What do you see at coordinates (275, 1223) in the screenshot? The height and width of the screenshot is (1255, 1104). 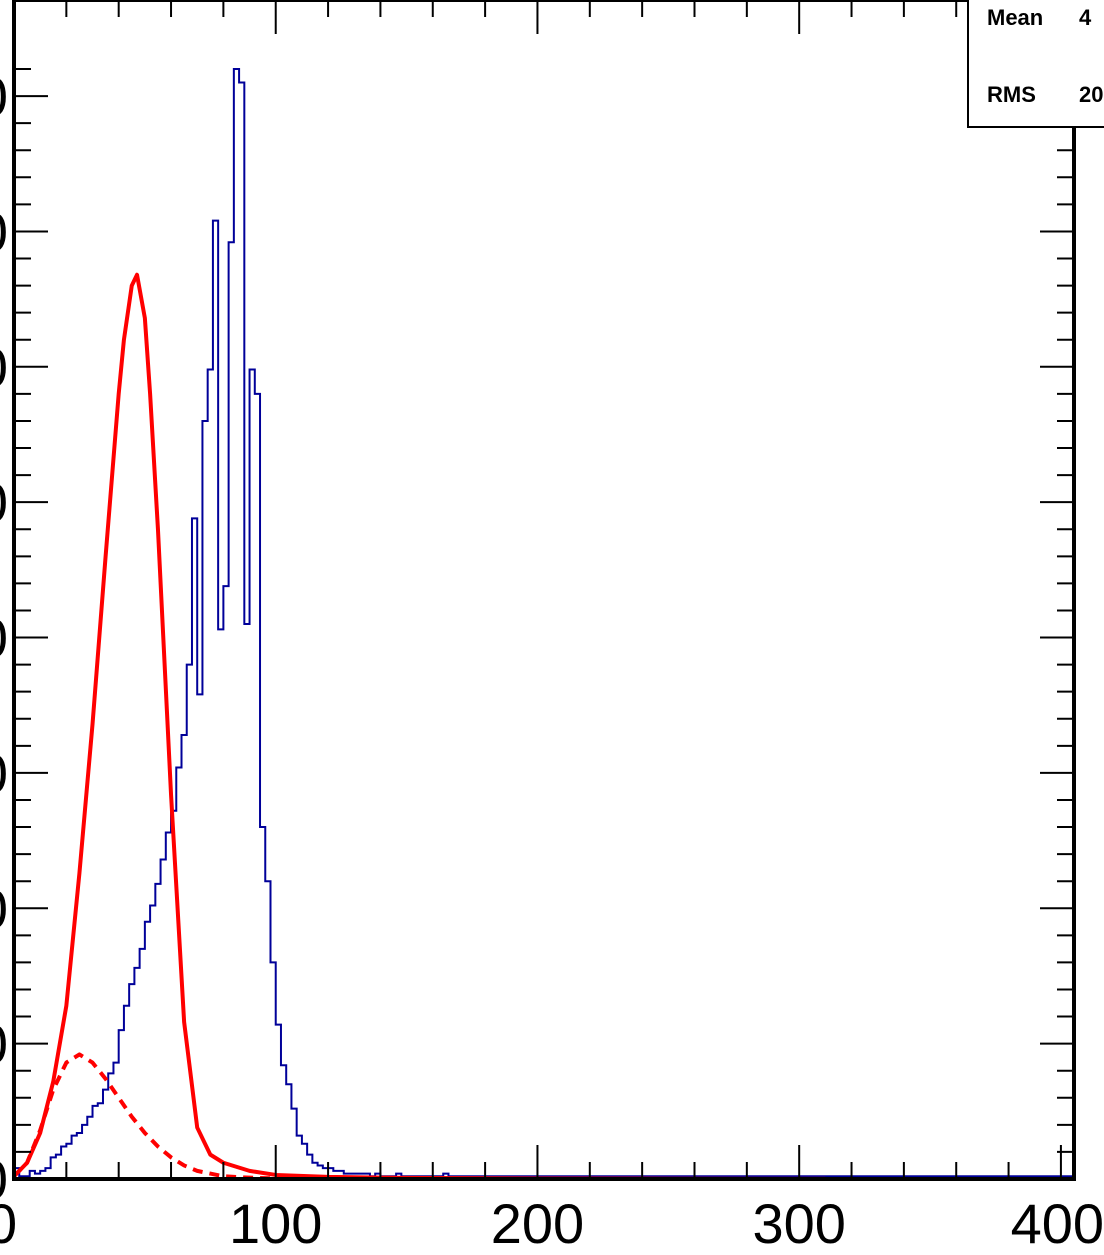 I see `x-tick-label: 100` at bounding box center [275, 1223].